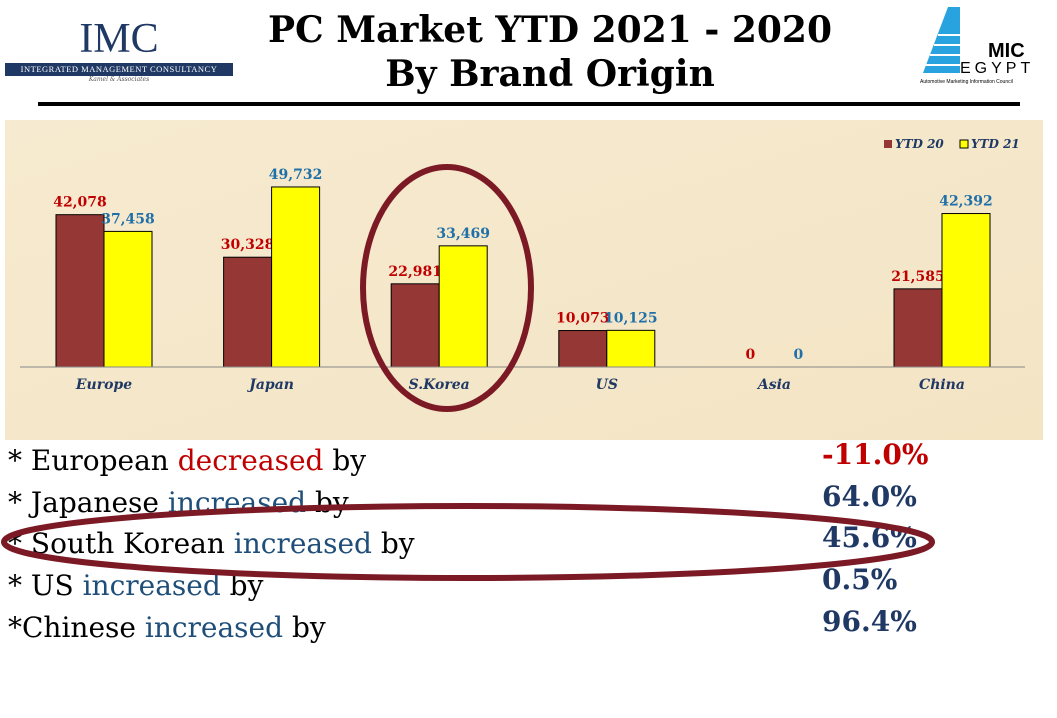 The width and height of the screenshot is (1057, 718). I want to click on x-tick-label: S.Korea, so click(439, 385).